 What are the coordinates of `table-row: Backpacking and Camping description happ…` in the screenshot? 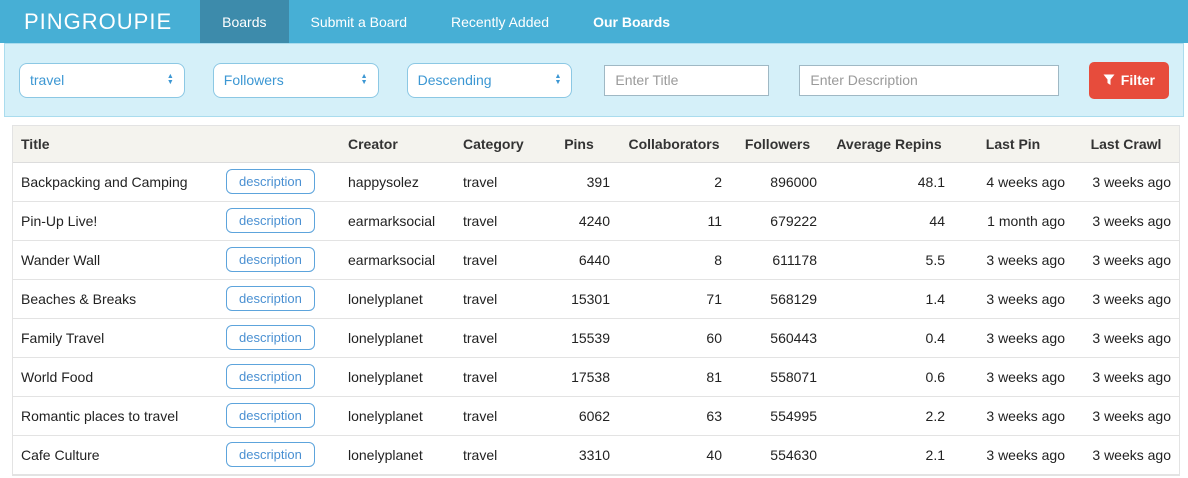 It's located at (596, 182).